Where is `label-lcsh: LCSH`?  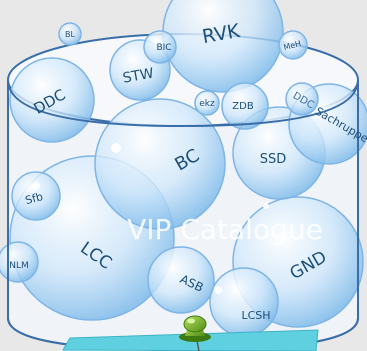 label-lcsh: LCSH is located at coordinates (255, 315).